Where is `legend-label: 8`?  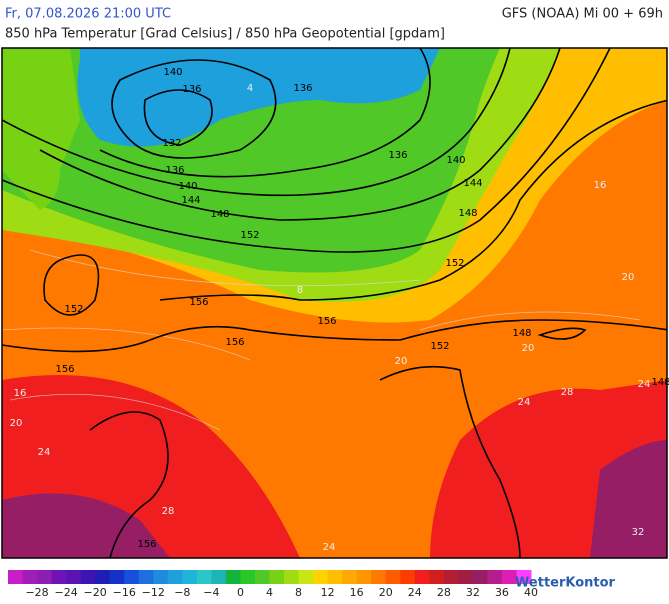 legend-label: 8 is located at coordinates (298, 592).